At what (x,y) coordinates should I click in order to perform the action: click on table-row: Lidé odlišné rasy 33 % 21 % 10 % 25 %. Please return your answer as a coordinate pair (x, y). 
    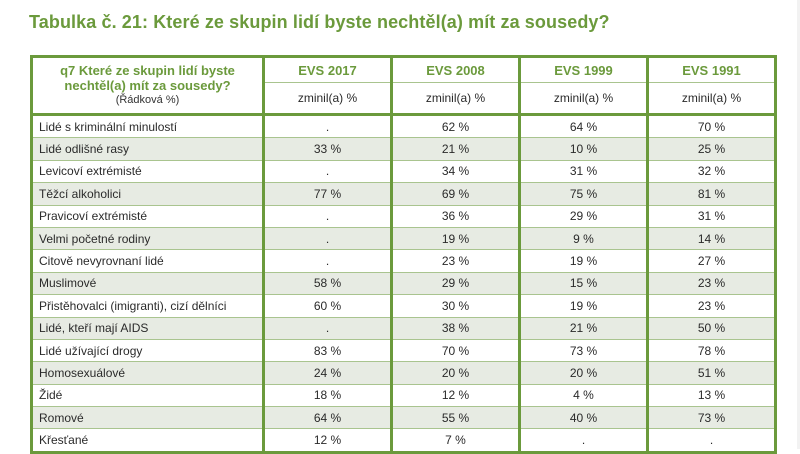
    Looking at the image, I should click on (403, 149).